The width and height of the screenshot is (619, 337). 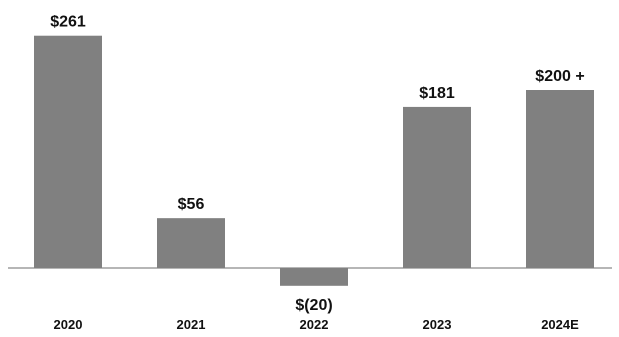 What do you see at coordinates (68, 324) in the screenshot?
I see `x-tick-label-2020: 2020` at bounding box center [68, 324].